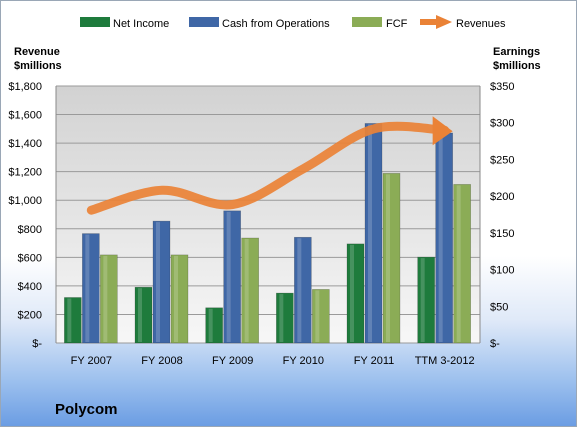 The image size is (577, 427). I want to click on legend-label-fcf: FCF, so click(397, 24).